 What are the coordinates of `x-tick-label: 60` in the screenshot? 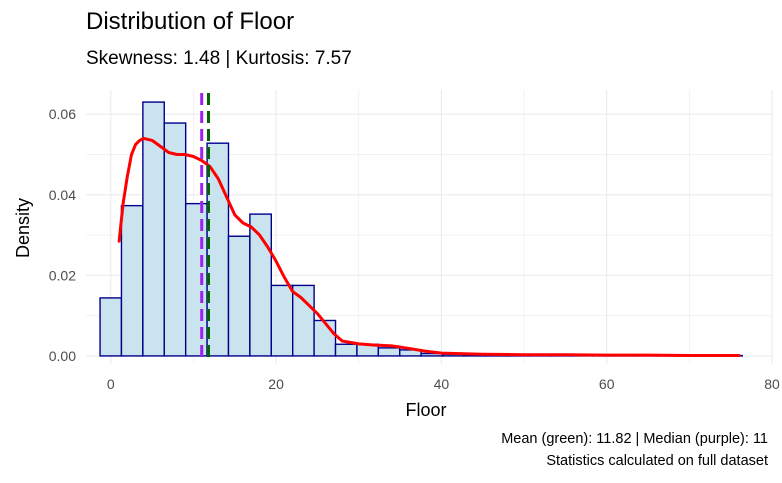 It's located at (607, 384).